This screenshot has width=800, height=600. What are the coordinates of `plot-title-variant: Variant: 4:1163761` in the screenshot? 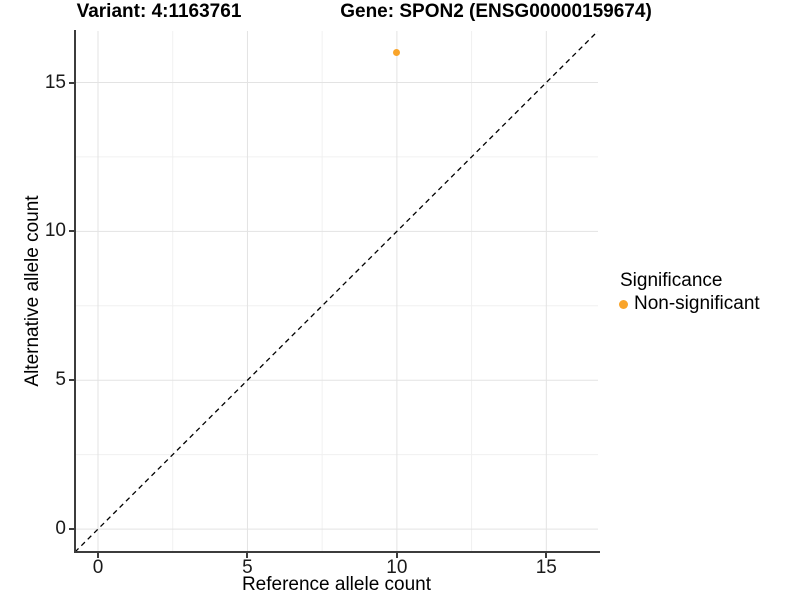 It's located at (159, 11).